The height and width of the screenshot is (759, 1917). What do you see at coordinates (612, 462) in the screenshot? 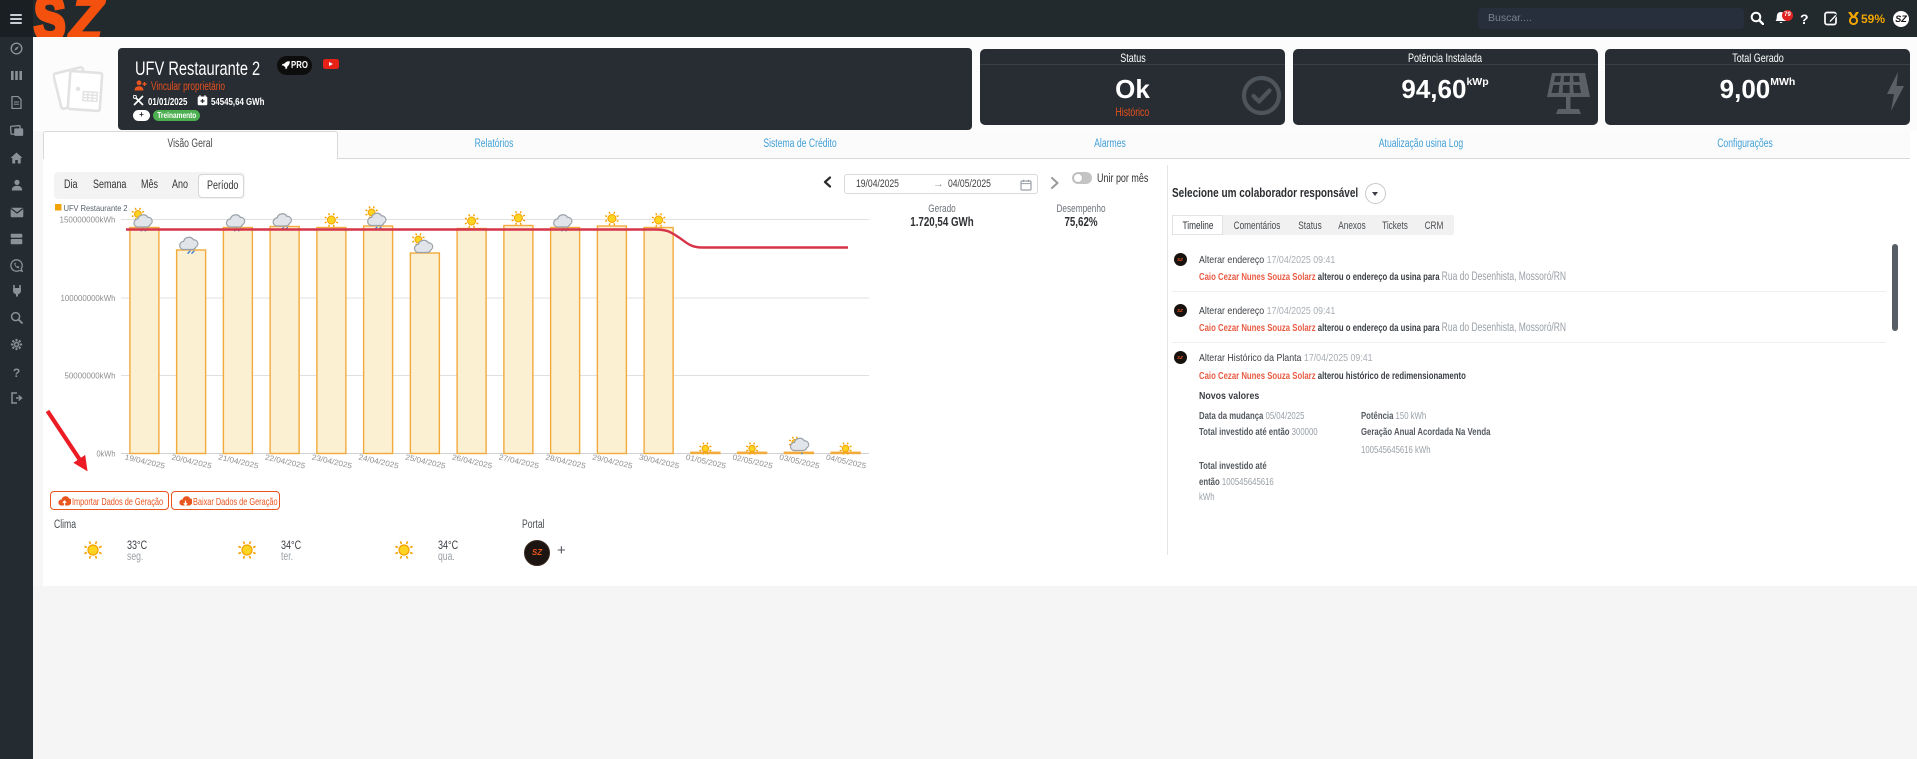
I see `svg-text: 29/04/2025` at bounding box center [612, 462].